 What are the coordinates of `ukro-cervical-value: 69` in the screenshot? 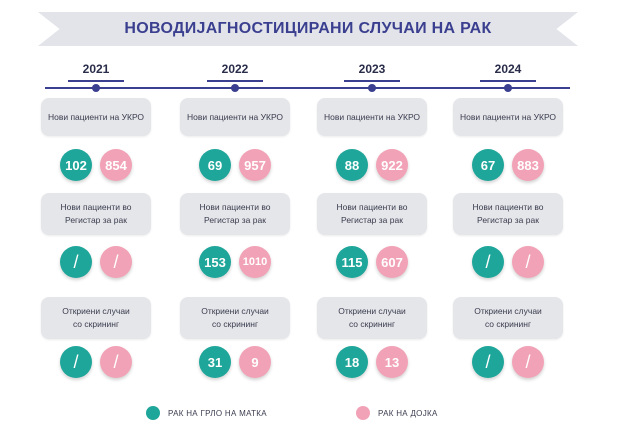 It's located at (215, 165).